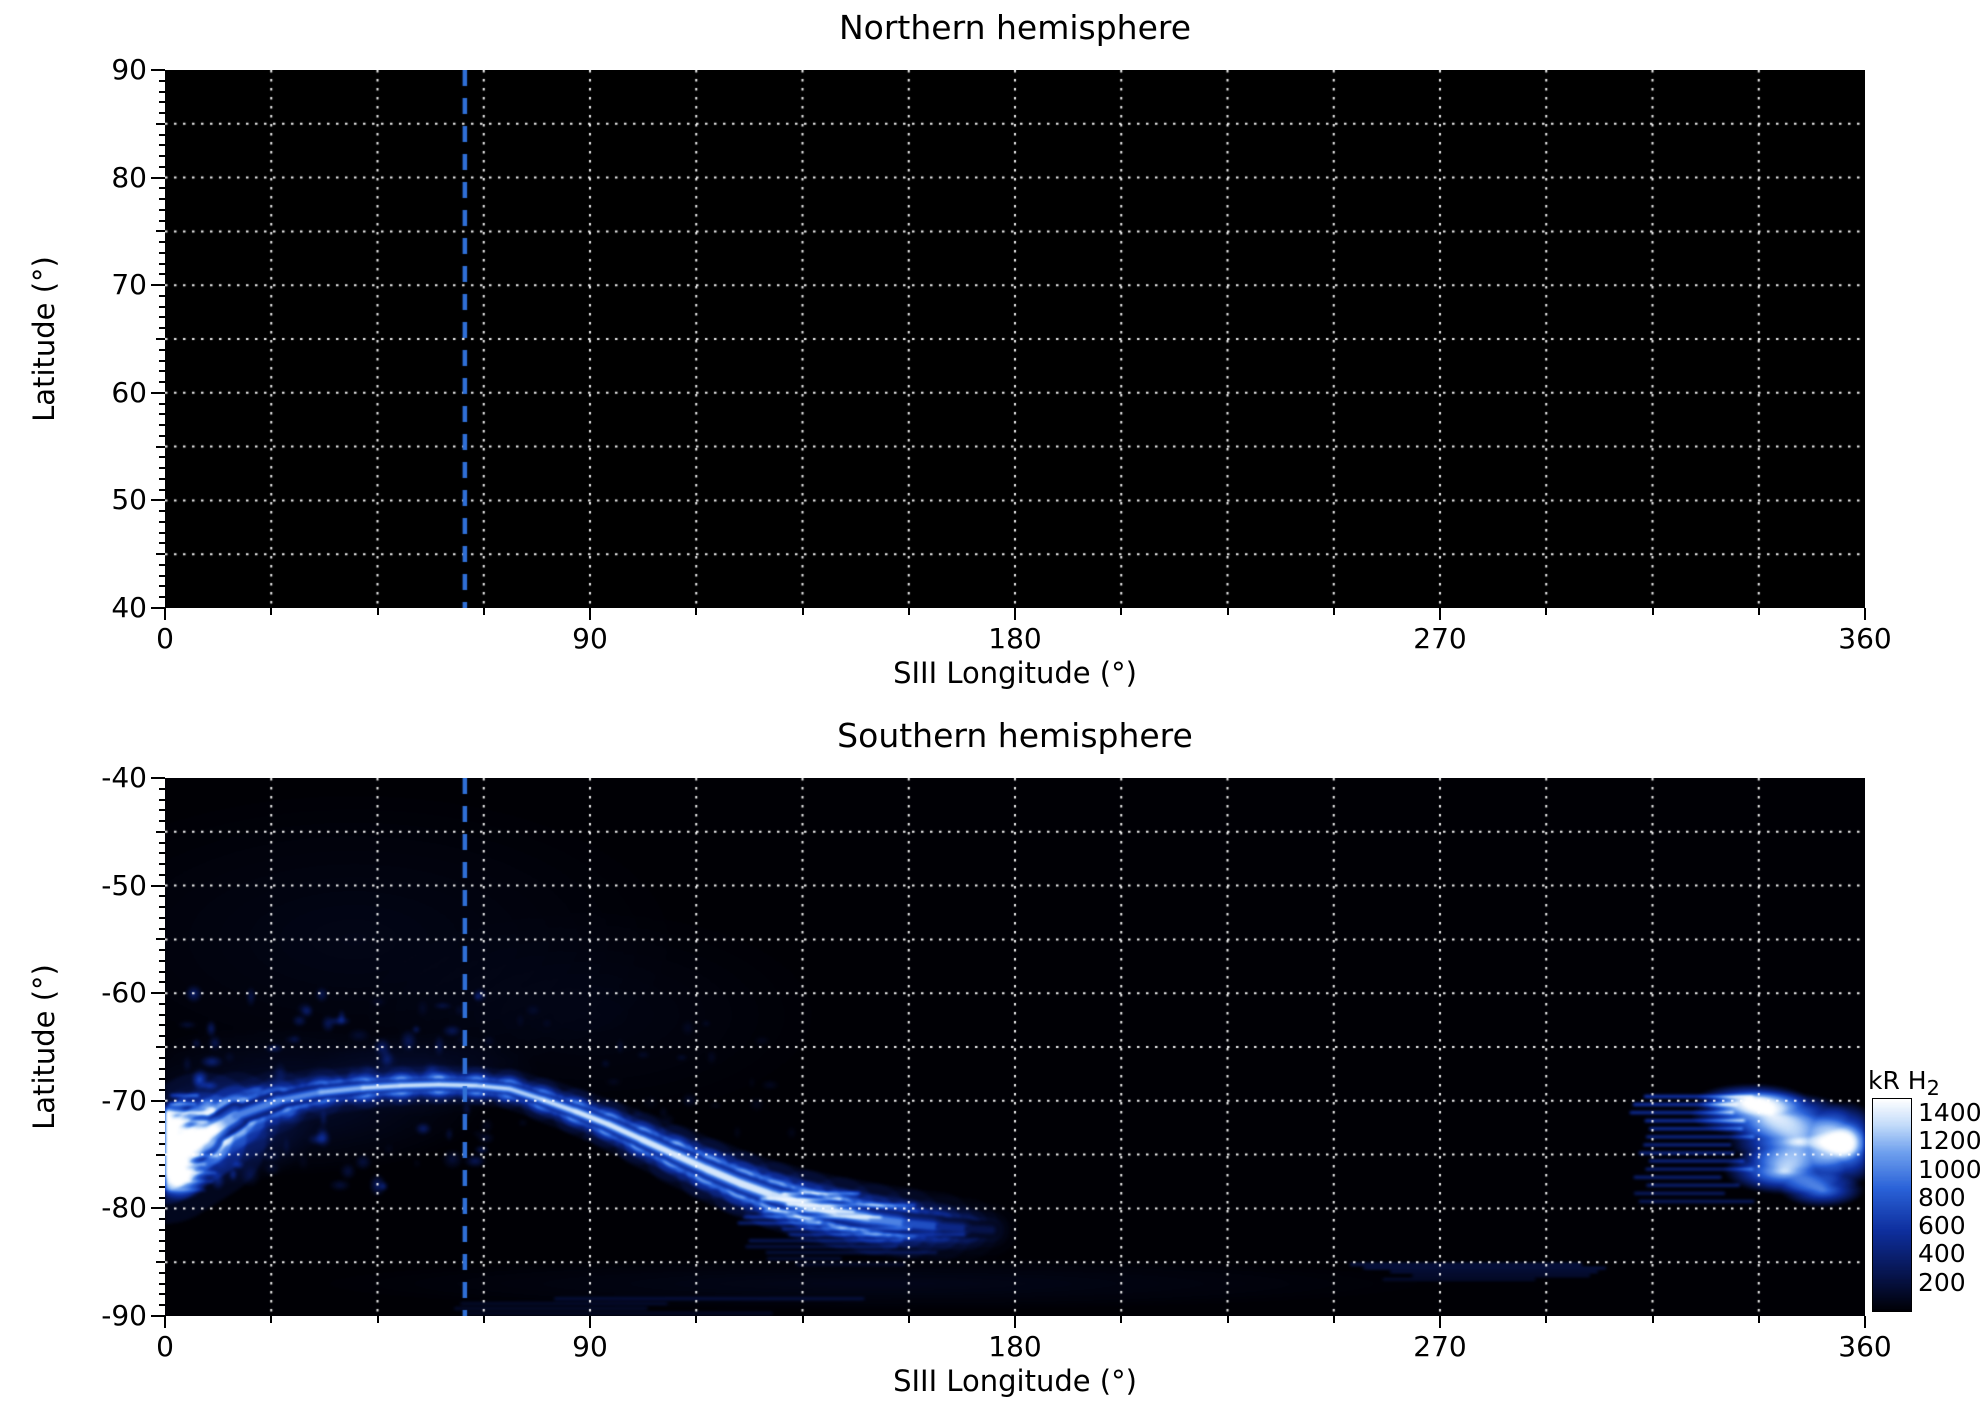 The height and width of the screenshot is (1423, 1983). Describe the element at coordinates (165, 638) in the screenshot. I see `x-tick-label: 0` at that location.